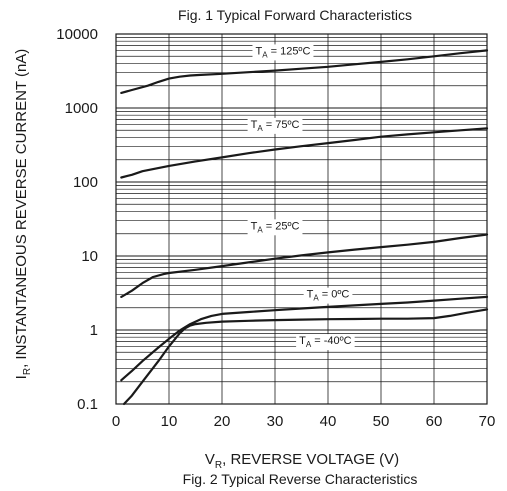  Describe the element at coordinates (81, 108) in the screenshot. I see `y-tick-label: 1000` at that location.